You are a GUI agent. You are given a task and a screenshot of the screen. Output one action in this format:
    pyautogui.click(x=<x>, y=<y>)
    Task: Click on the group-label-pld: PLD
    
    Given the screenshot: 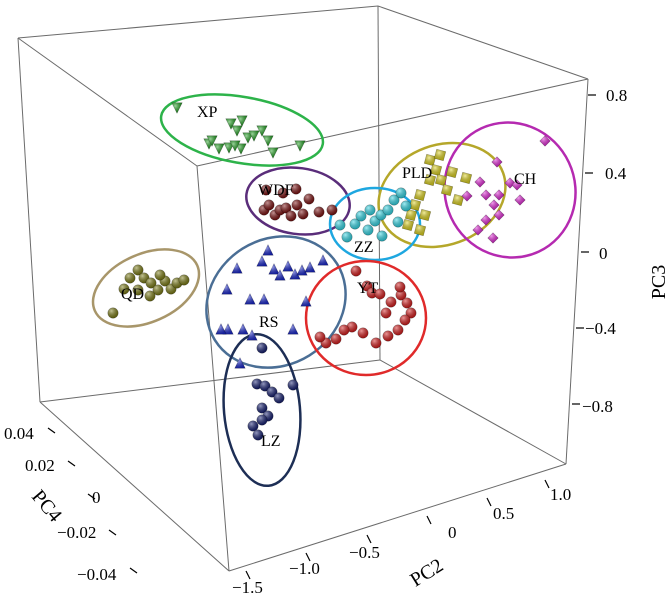 What is the action you would take?
    pyautogui.click(x=417, y=173)
    